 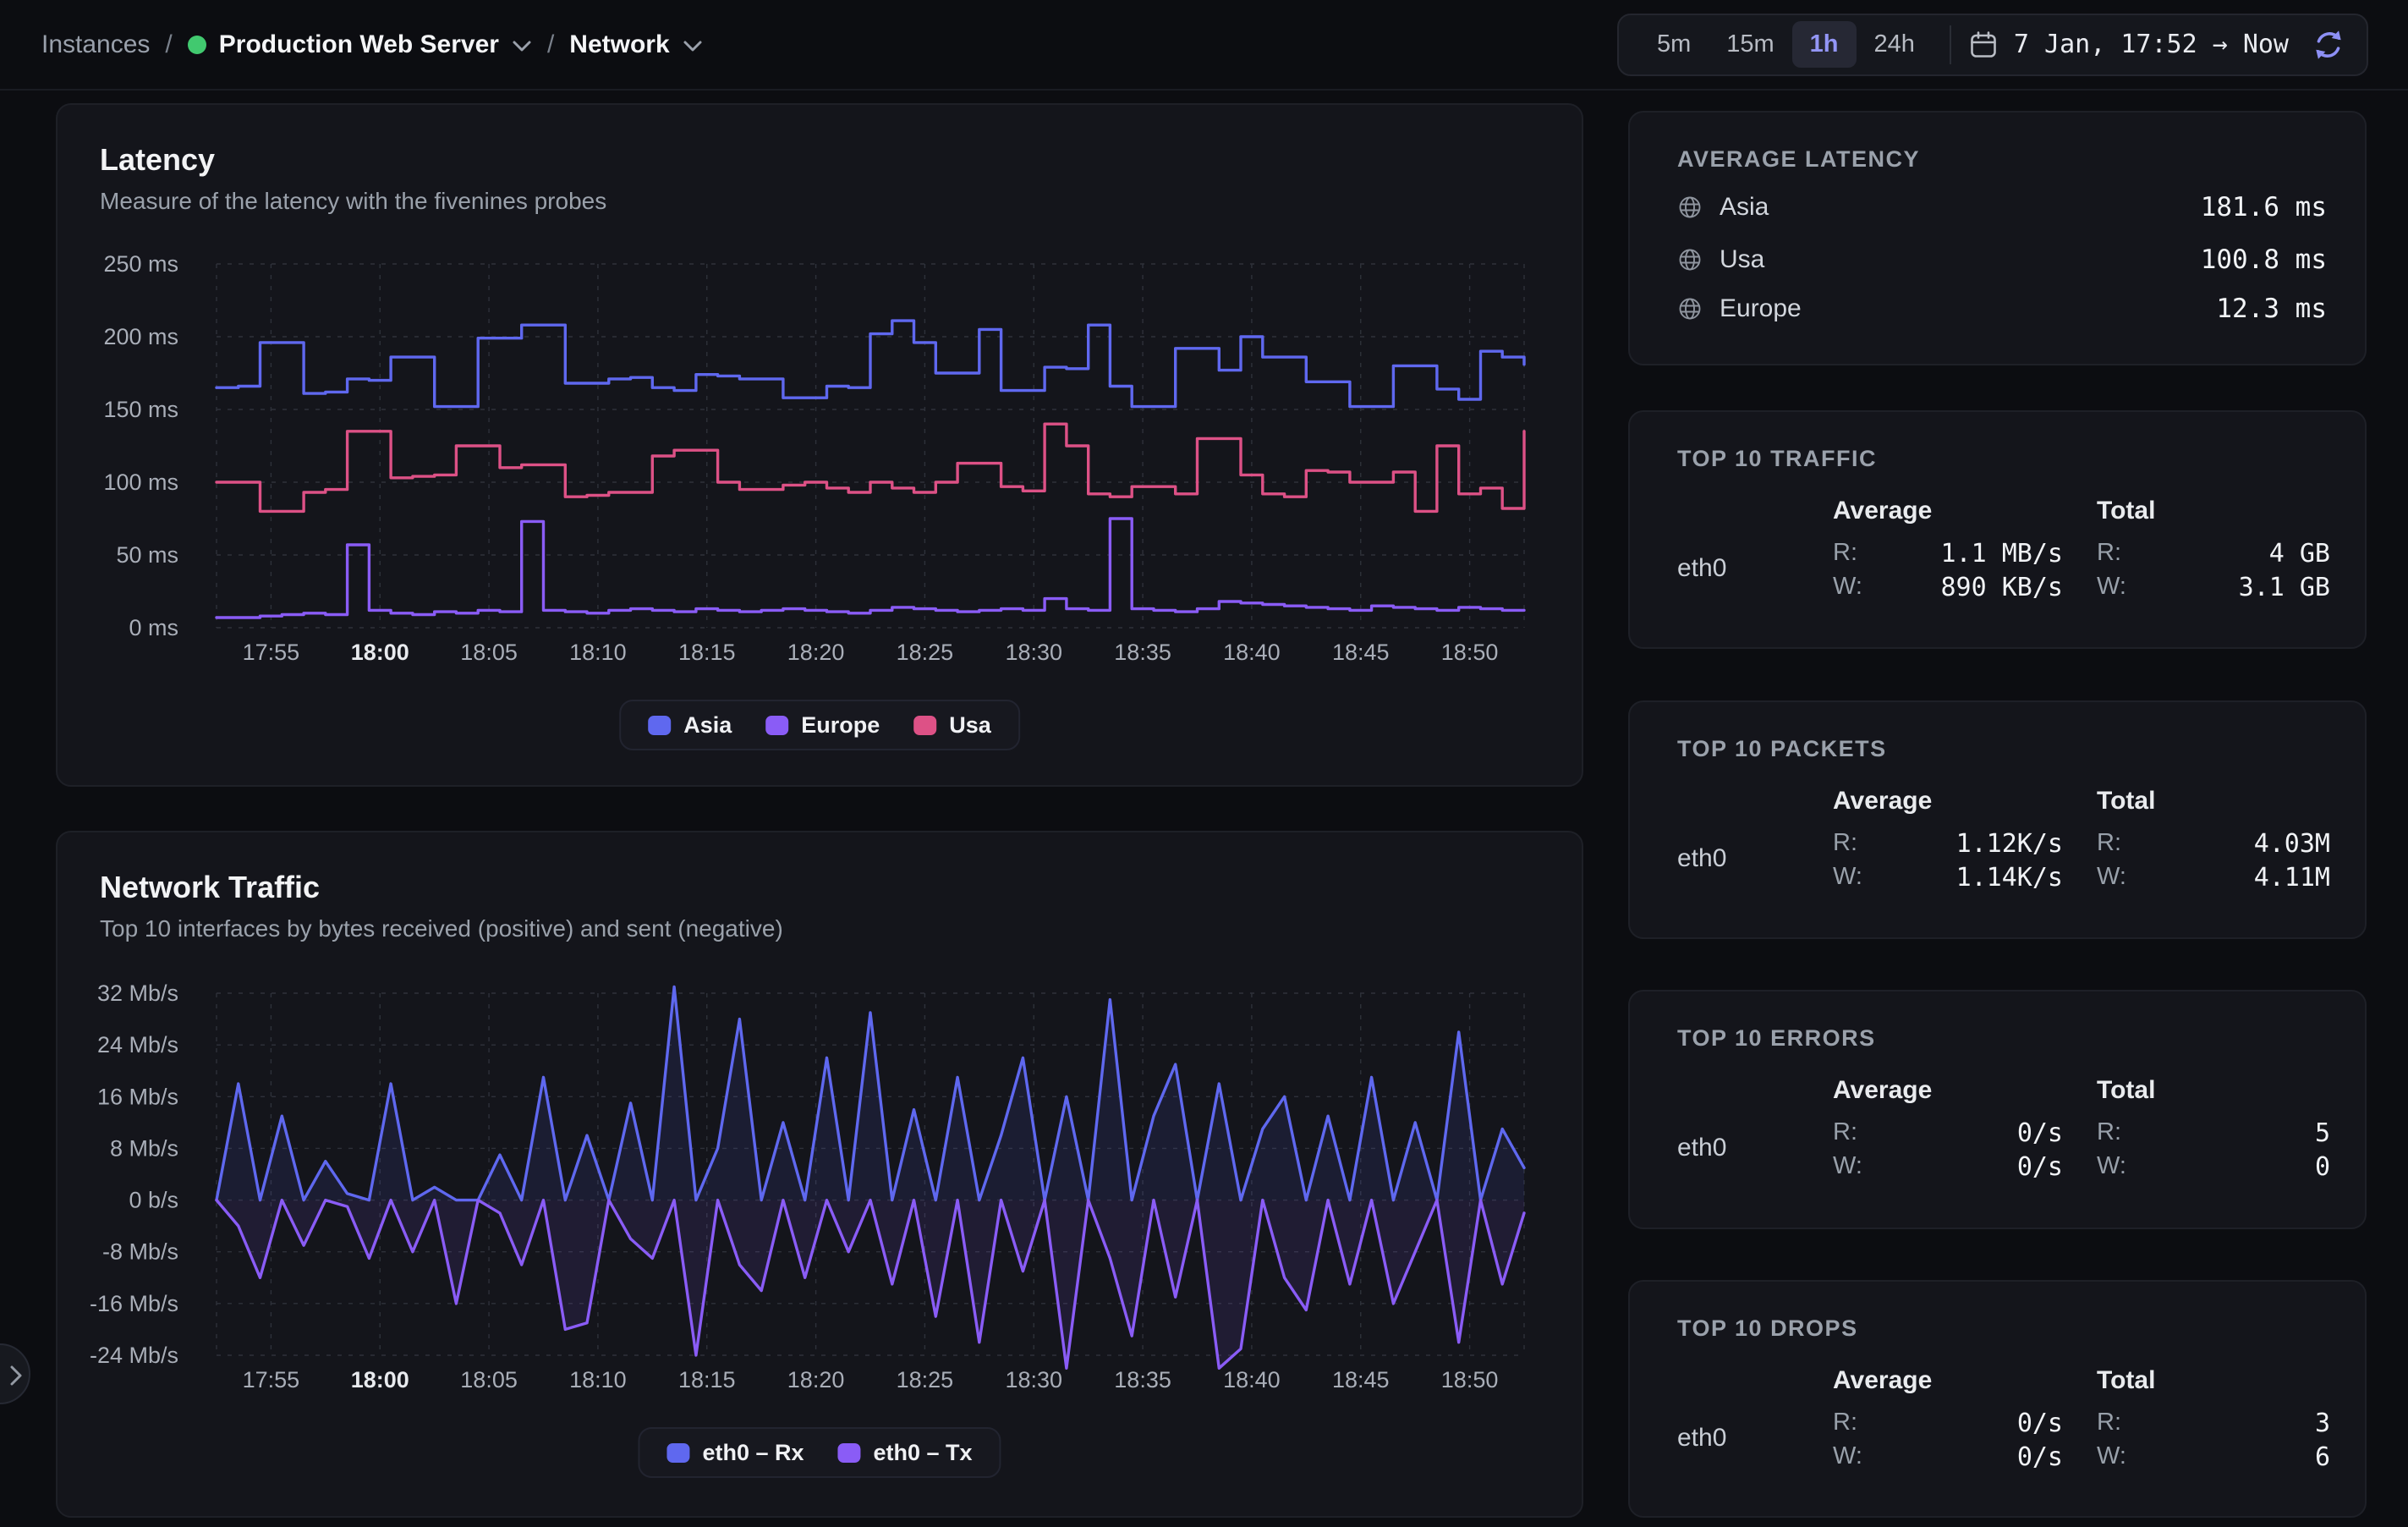 I want to click on svg-text: 18:00, so click(x=380, y=1379).